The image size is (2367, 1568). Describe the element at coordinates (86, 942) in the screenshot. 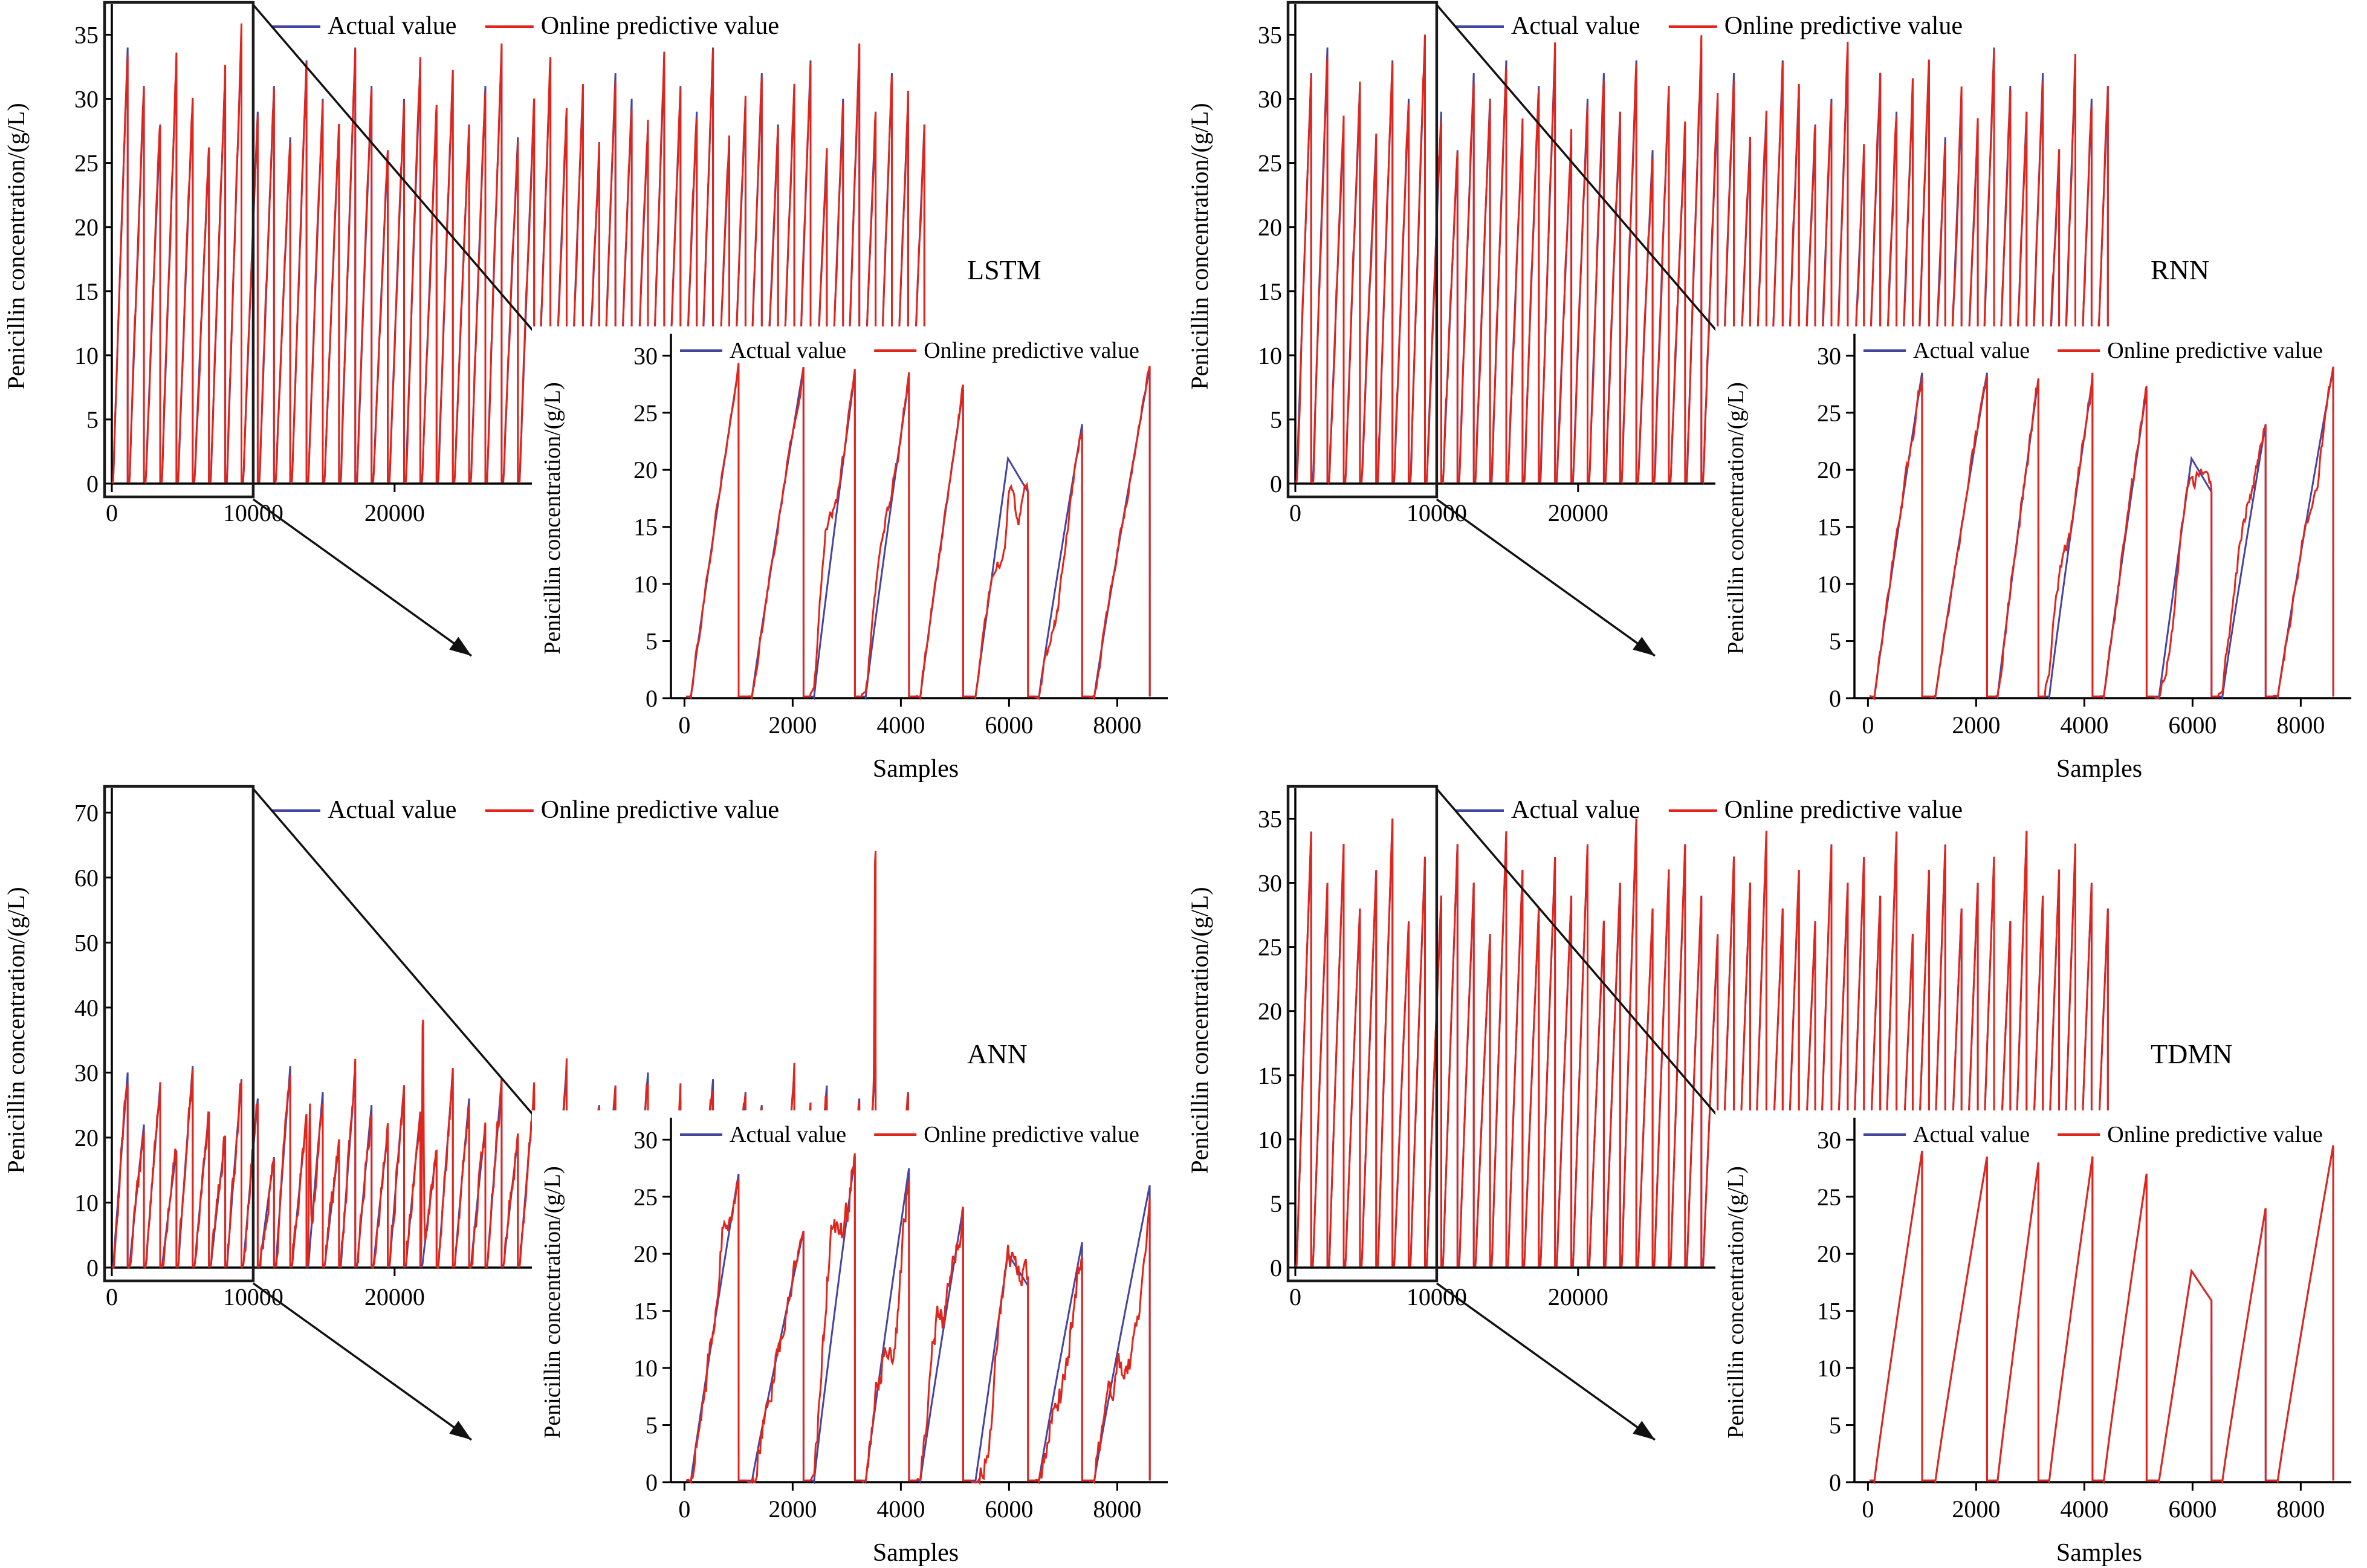

I see `y-tick-label: 50` at that location.